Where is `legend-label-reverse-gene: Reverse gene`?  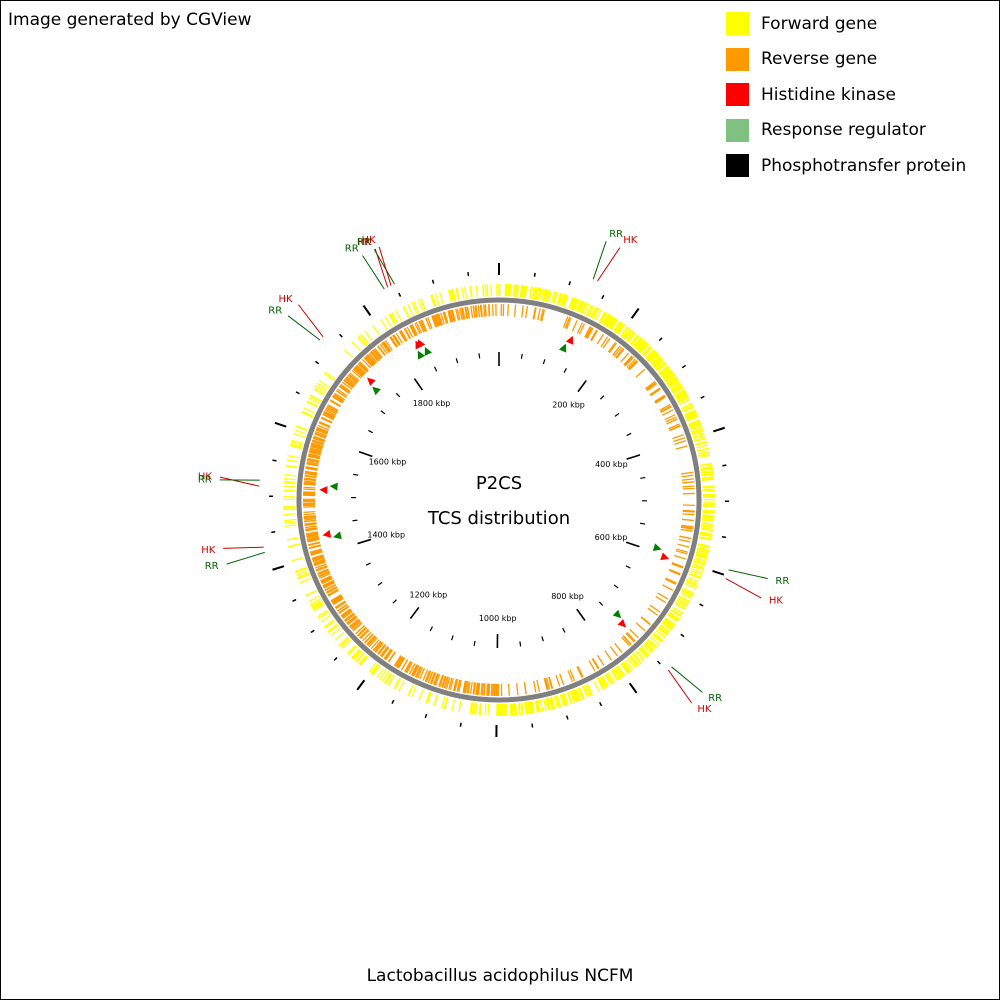 legend-label-reverse-gene: Reverse gene is located at coordinates (819, 59).